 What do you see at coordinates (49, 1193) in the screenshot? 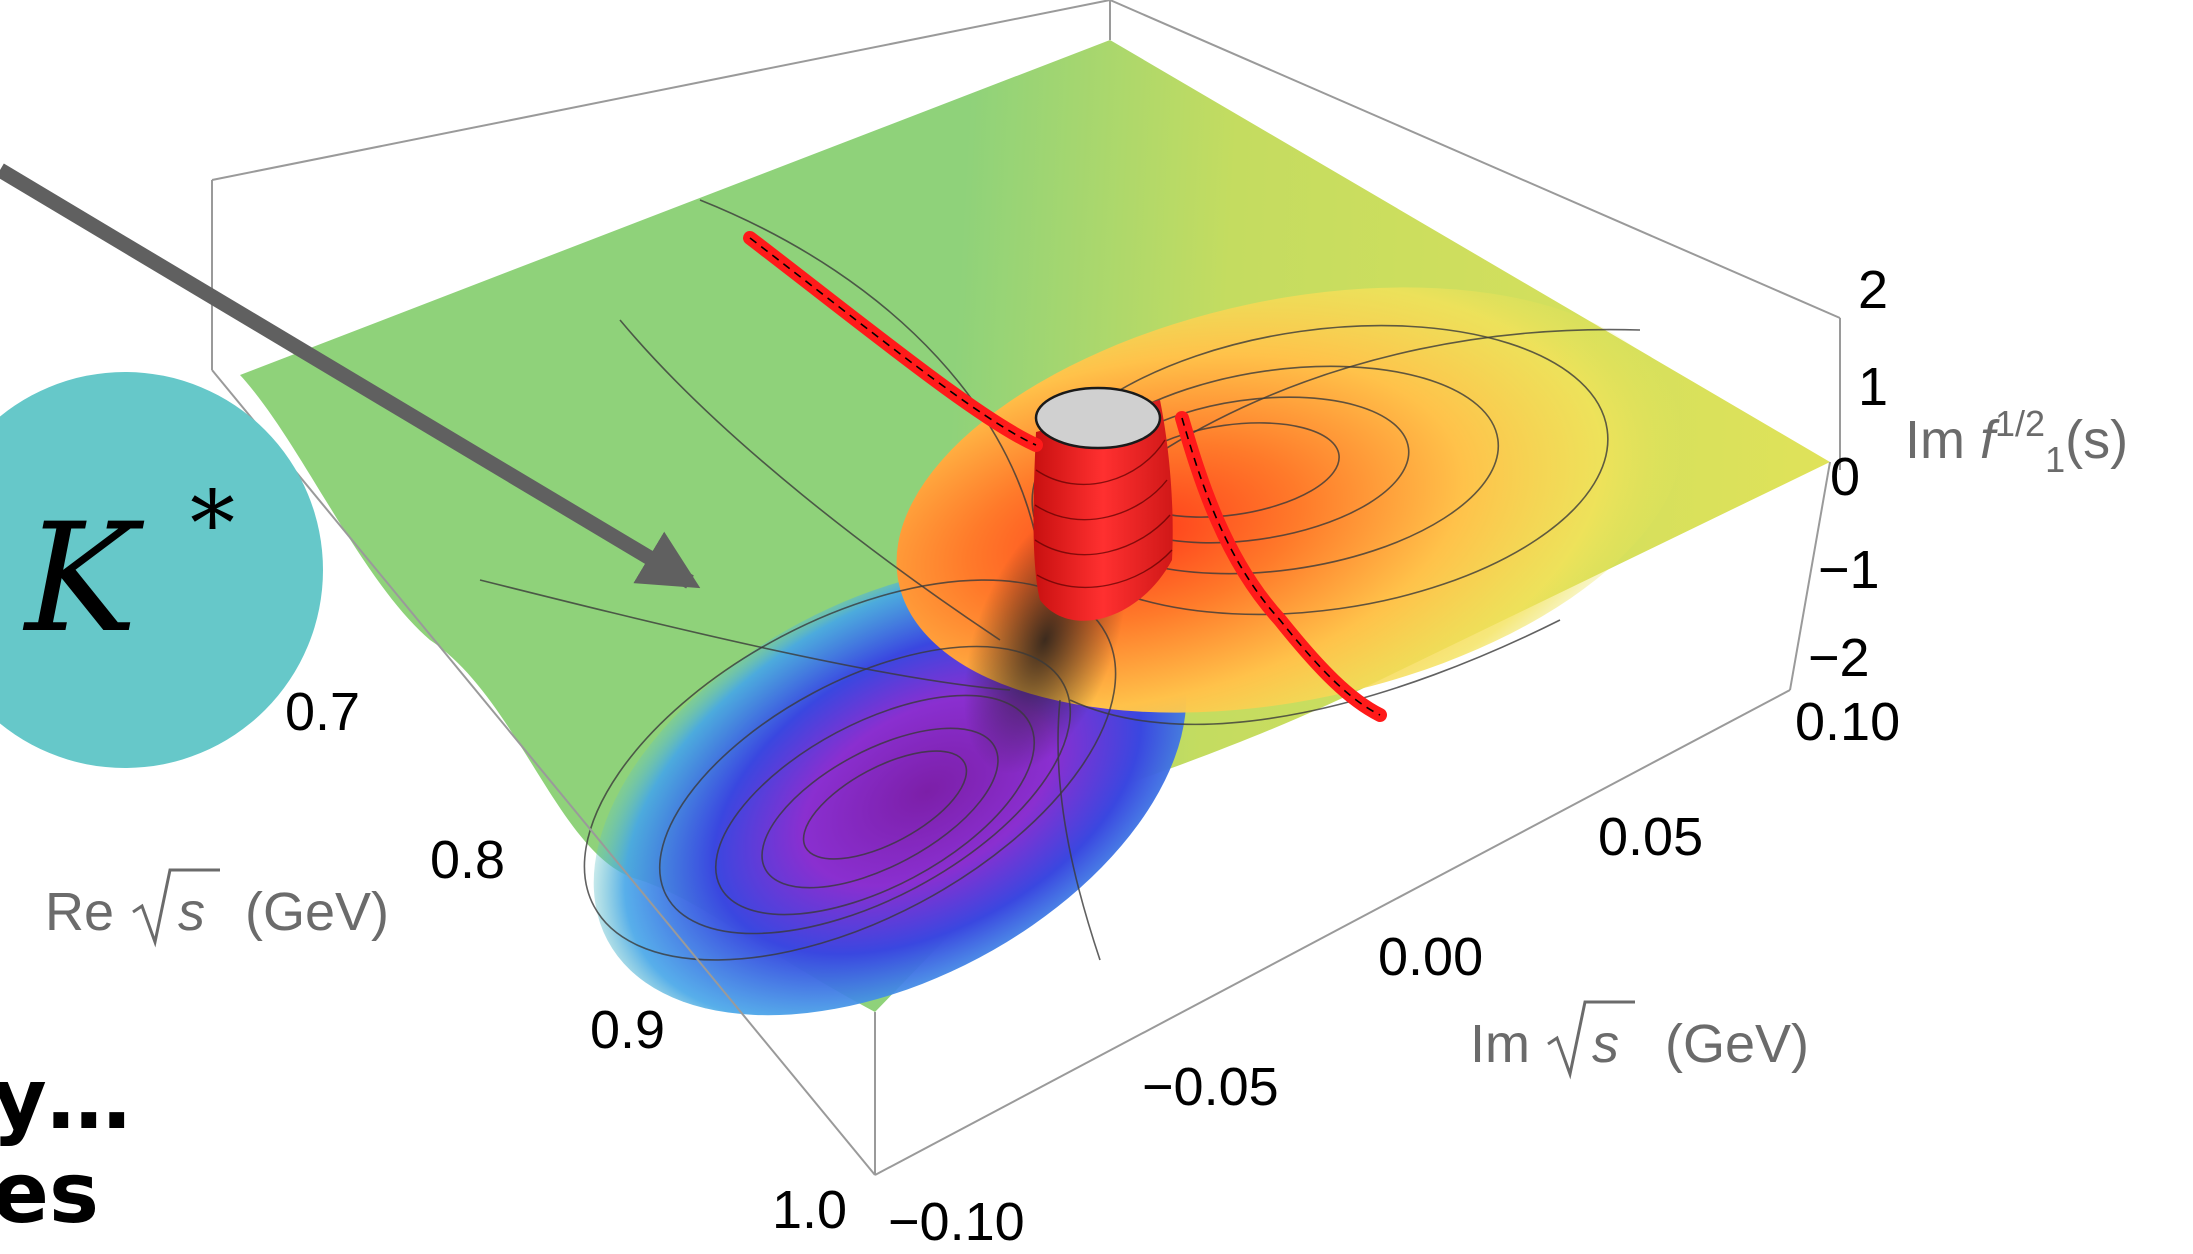
I see `slide-text-line-2: es` at bounding box center [49, 1193].